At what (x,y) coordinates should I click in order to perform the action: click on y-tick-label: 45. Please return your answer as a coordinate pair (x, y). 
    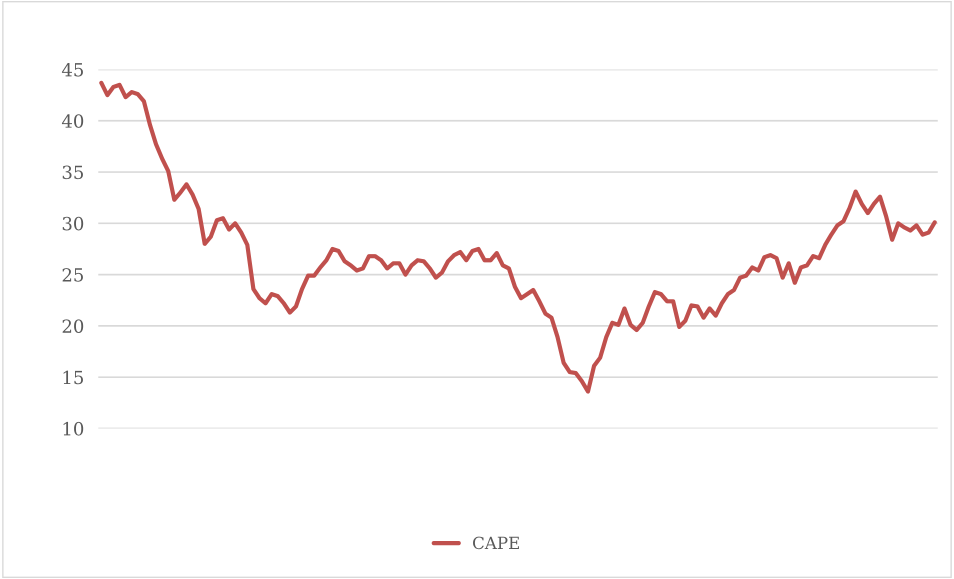
    Looking at the image, I should click on (72, 69).